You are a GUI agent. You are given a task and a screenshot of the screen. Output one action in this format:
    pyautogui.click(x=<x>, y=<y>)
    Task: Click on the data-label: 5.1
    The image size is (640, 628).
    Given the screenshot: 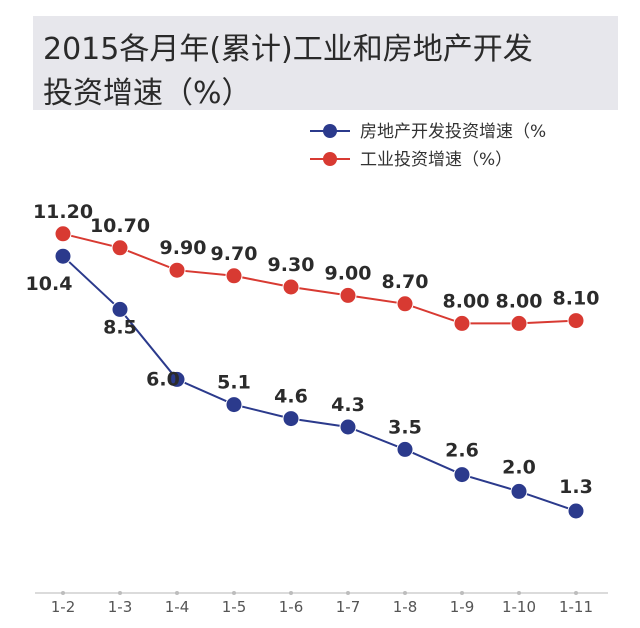 What is the action you would take?
    pyautogui.click(x=234, y=383)
    